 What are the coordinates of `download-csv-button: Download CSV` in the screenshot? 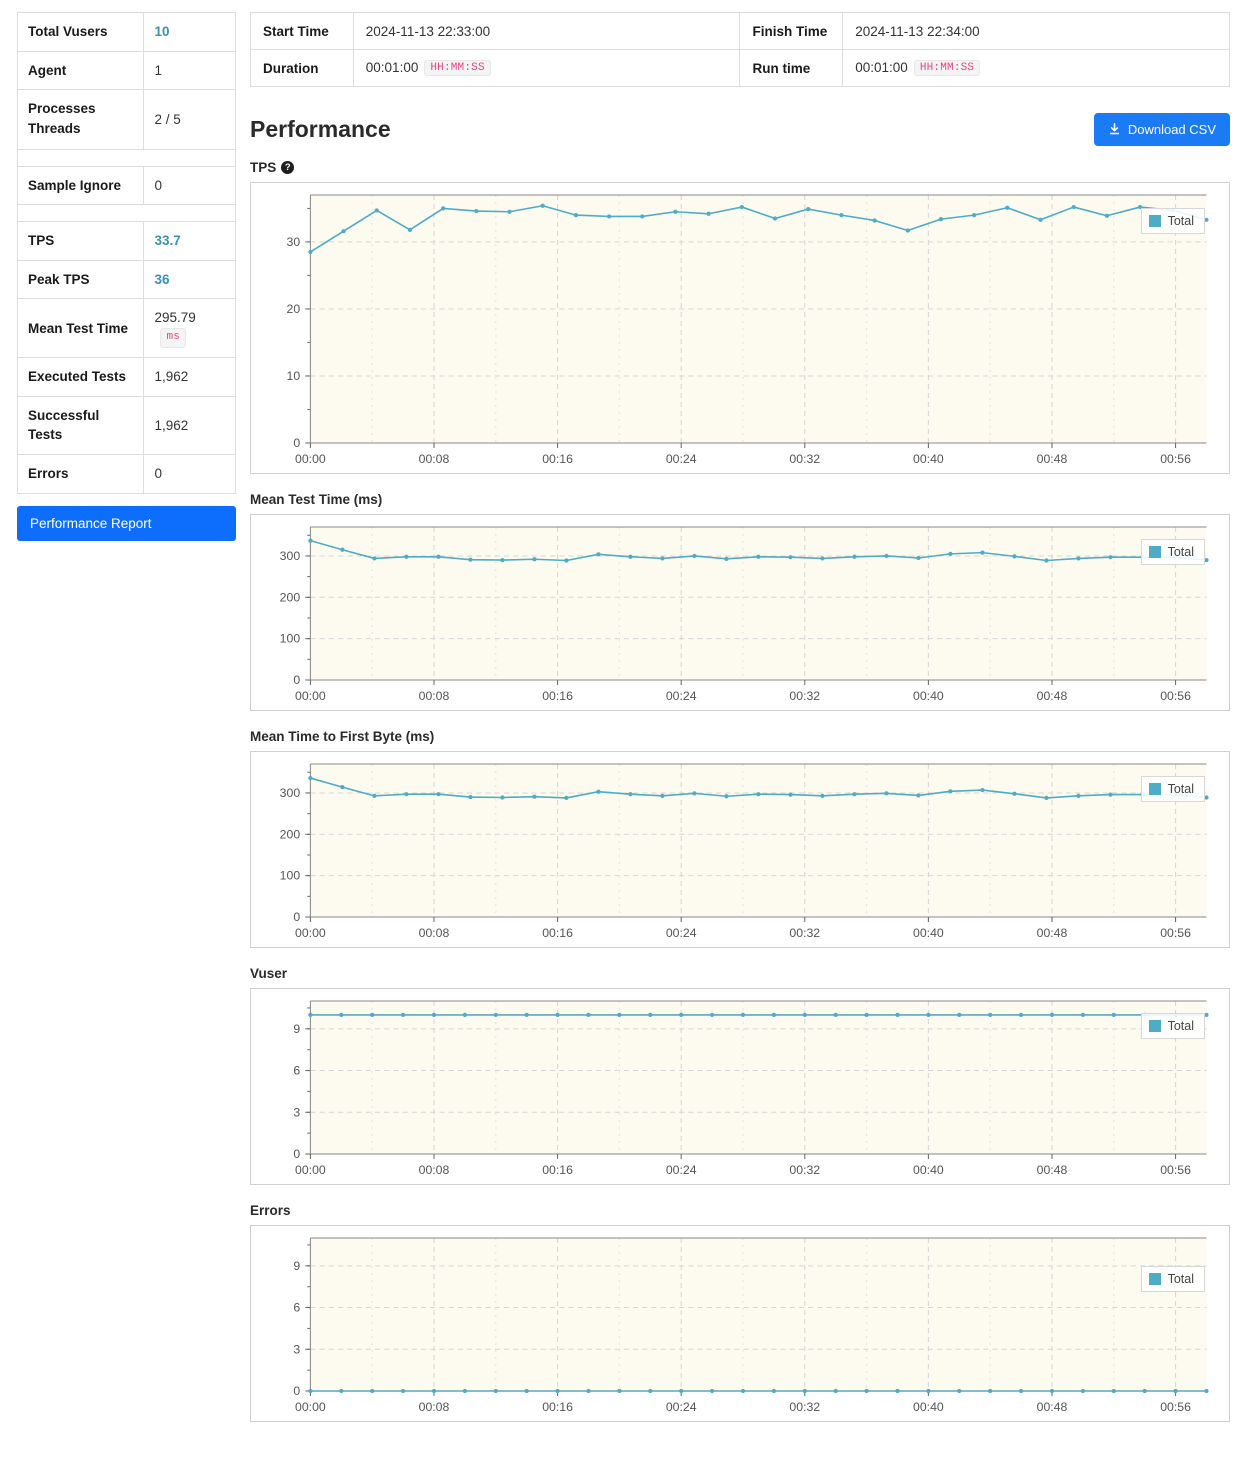 It's located at (1161, 130).